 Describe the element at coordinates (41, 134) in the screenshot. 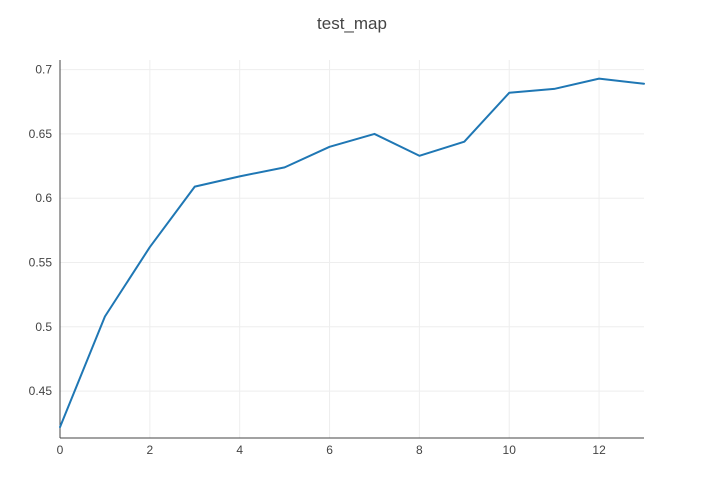

I see `y-tick-label: 0.65` at that location.